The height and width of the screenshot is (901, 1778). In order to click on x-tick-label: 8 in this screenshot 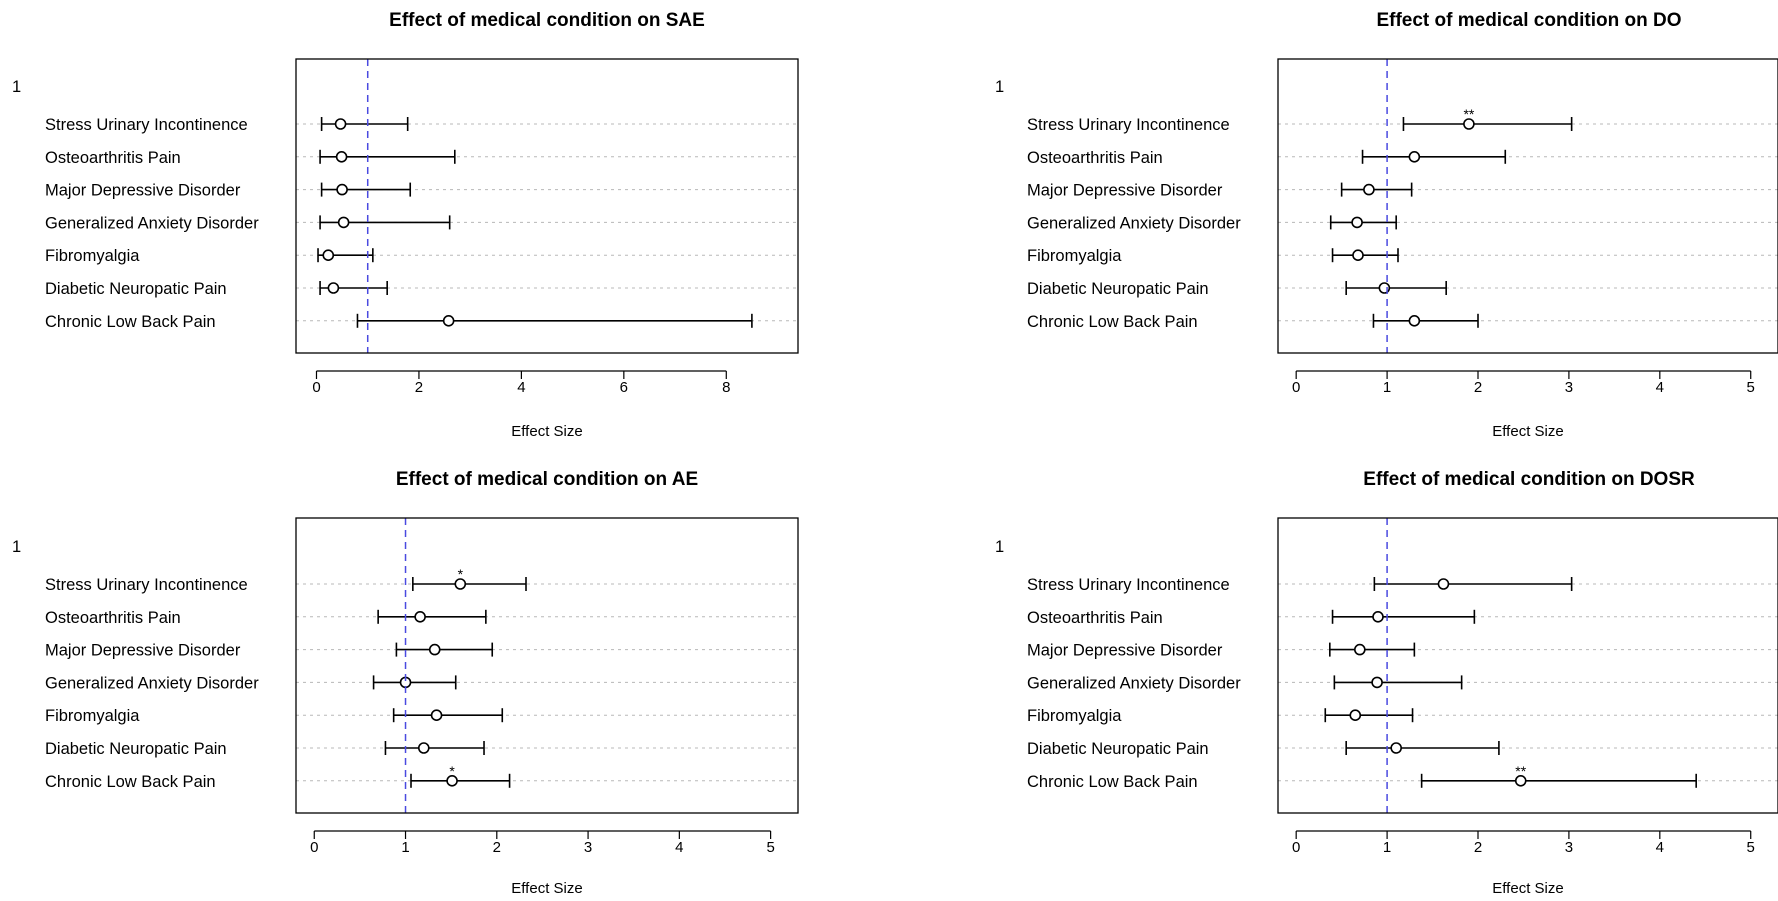, I will do `click(726, 387)`.